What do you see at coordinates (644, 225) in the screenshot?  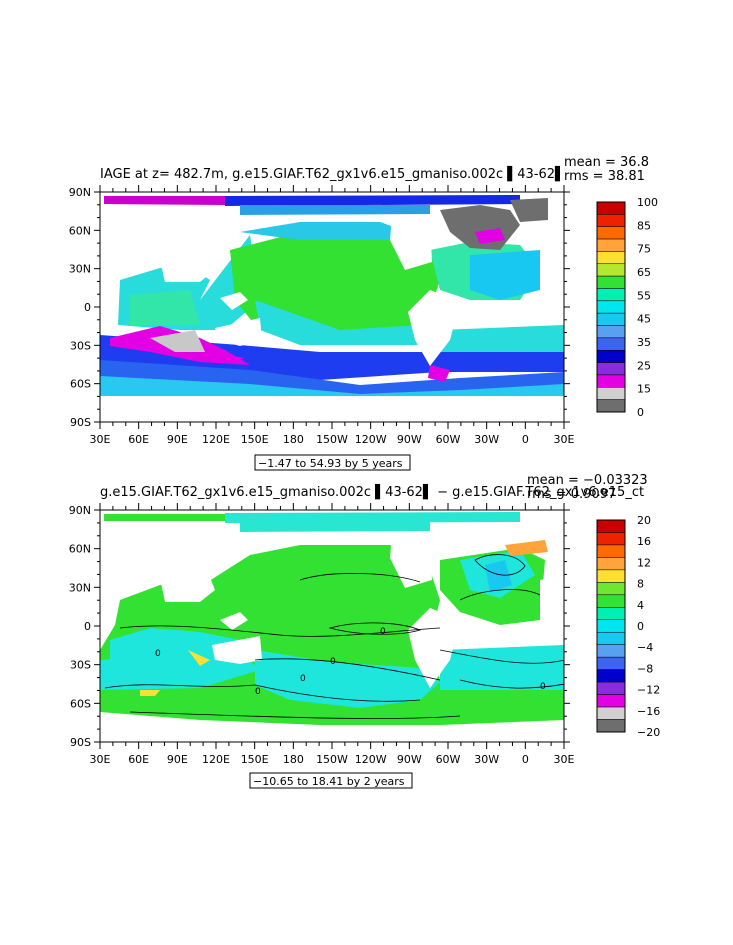 I see `colorbar-label: 85` at bounding box center [644, 225].